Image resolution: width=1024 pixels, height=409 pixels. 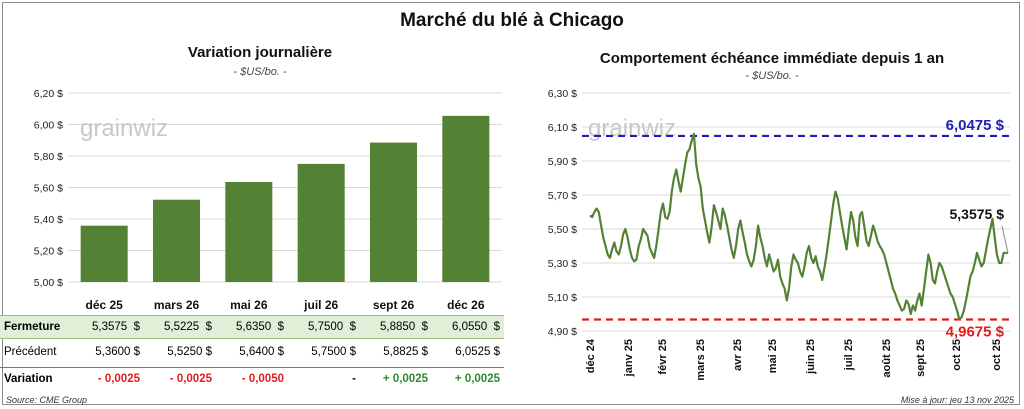 I want to click on line-x-tick-label: janv 25, so click(x=629, y=358).